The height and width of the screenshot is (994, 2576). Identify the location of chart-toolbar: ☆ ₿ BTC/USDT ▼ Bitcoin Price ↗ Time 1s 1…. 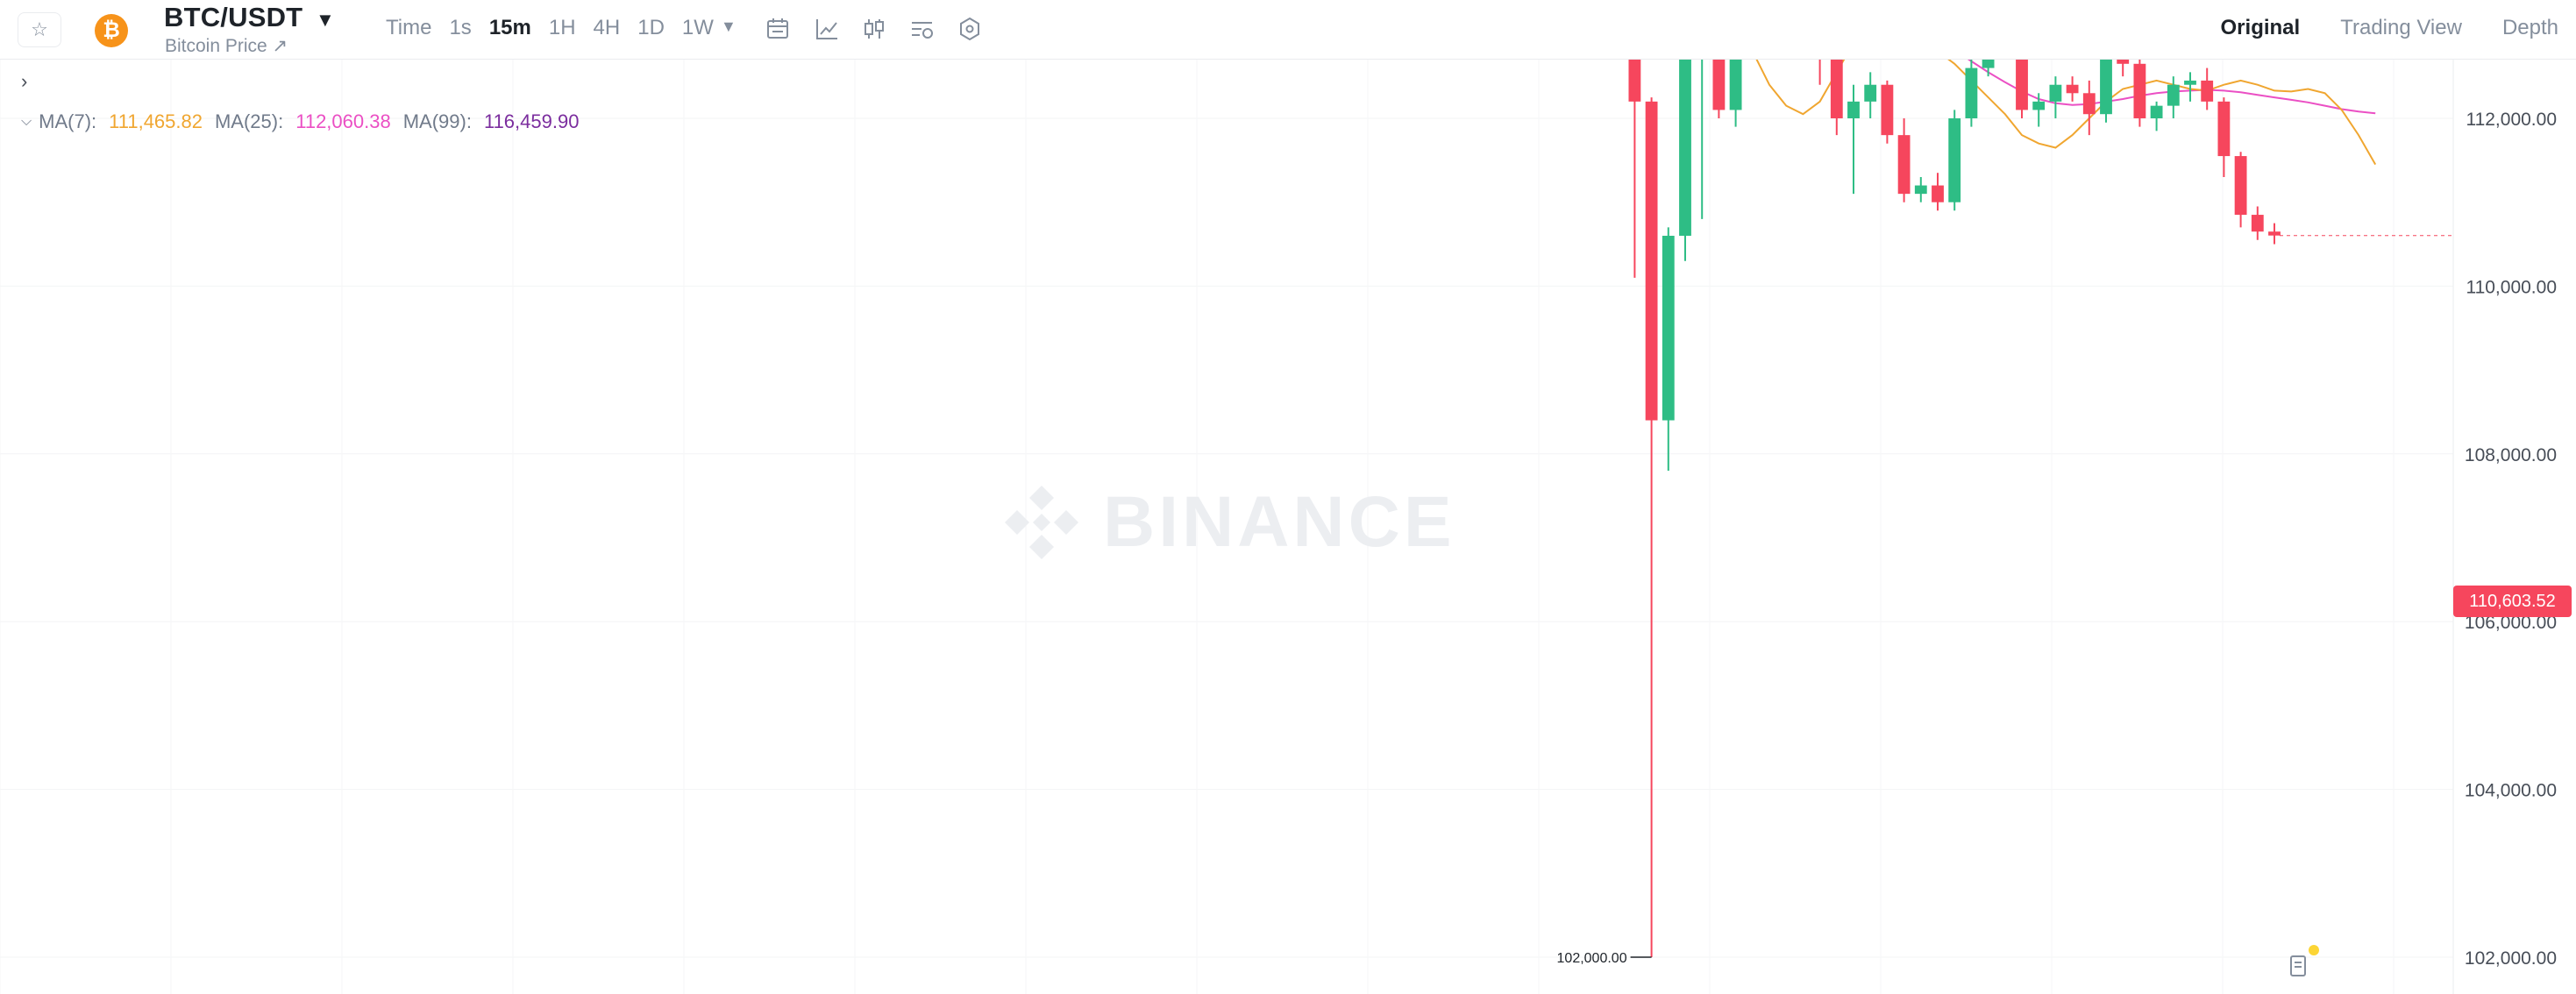
(1288, 30).